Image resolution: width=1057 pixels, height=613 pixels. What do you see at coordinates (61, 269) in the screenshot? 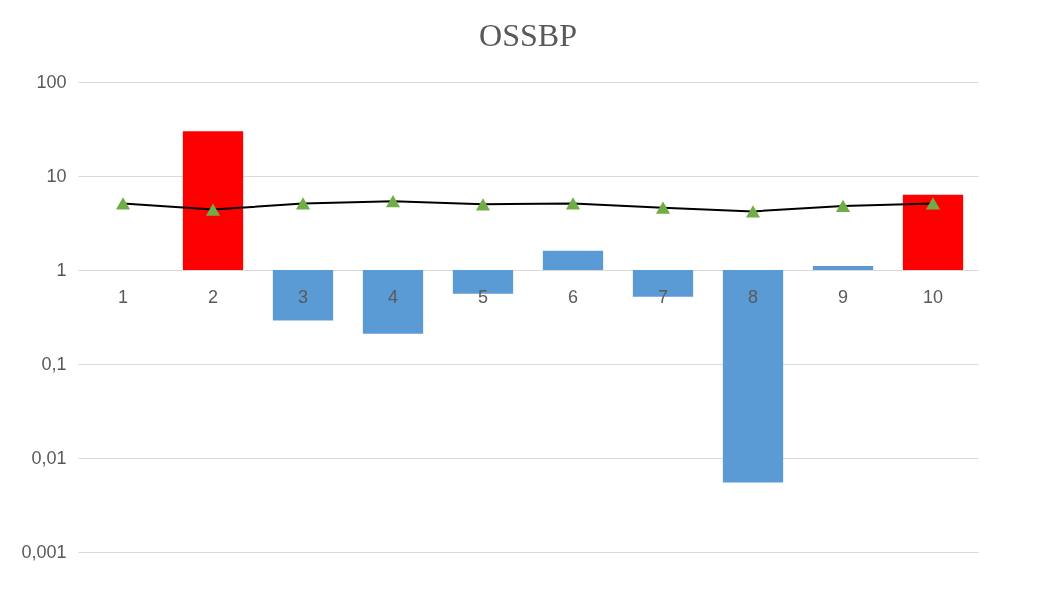
I see `y-tick-label: 1` at bounding box center [61, 269].